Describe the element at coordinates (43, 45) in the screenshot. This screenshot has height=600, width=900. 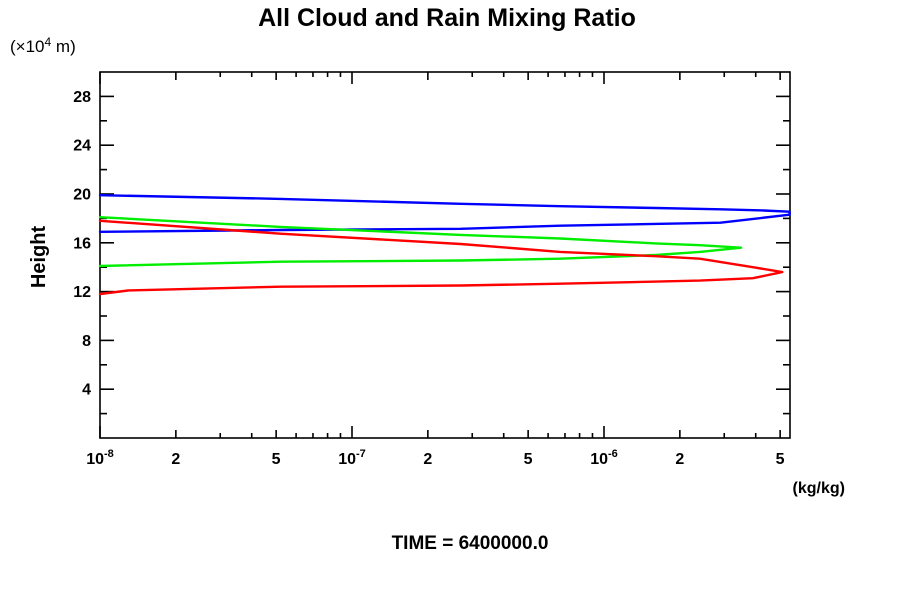
I see `y-axis-unit: (×104 m)` at that location.